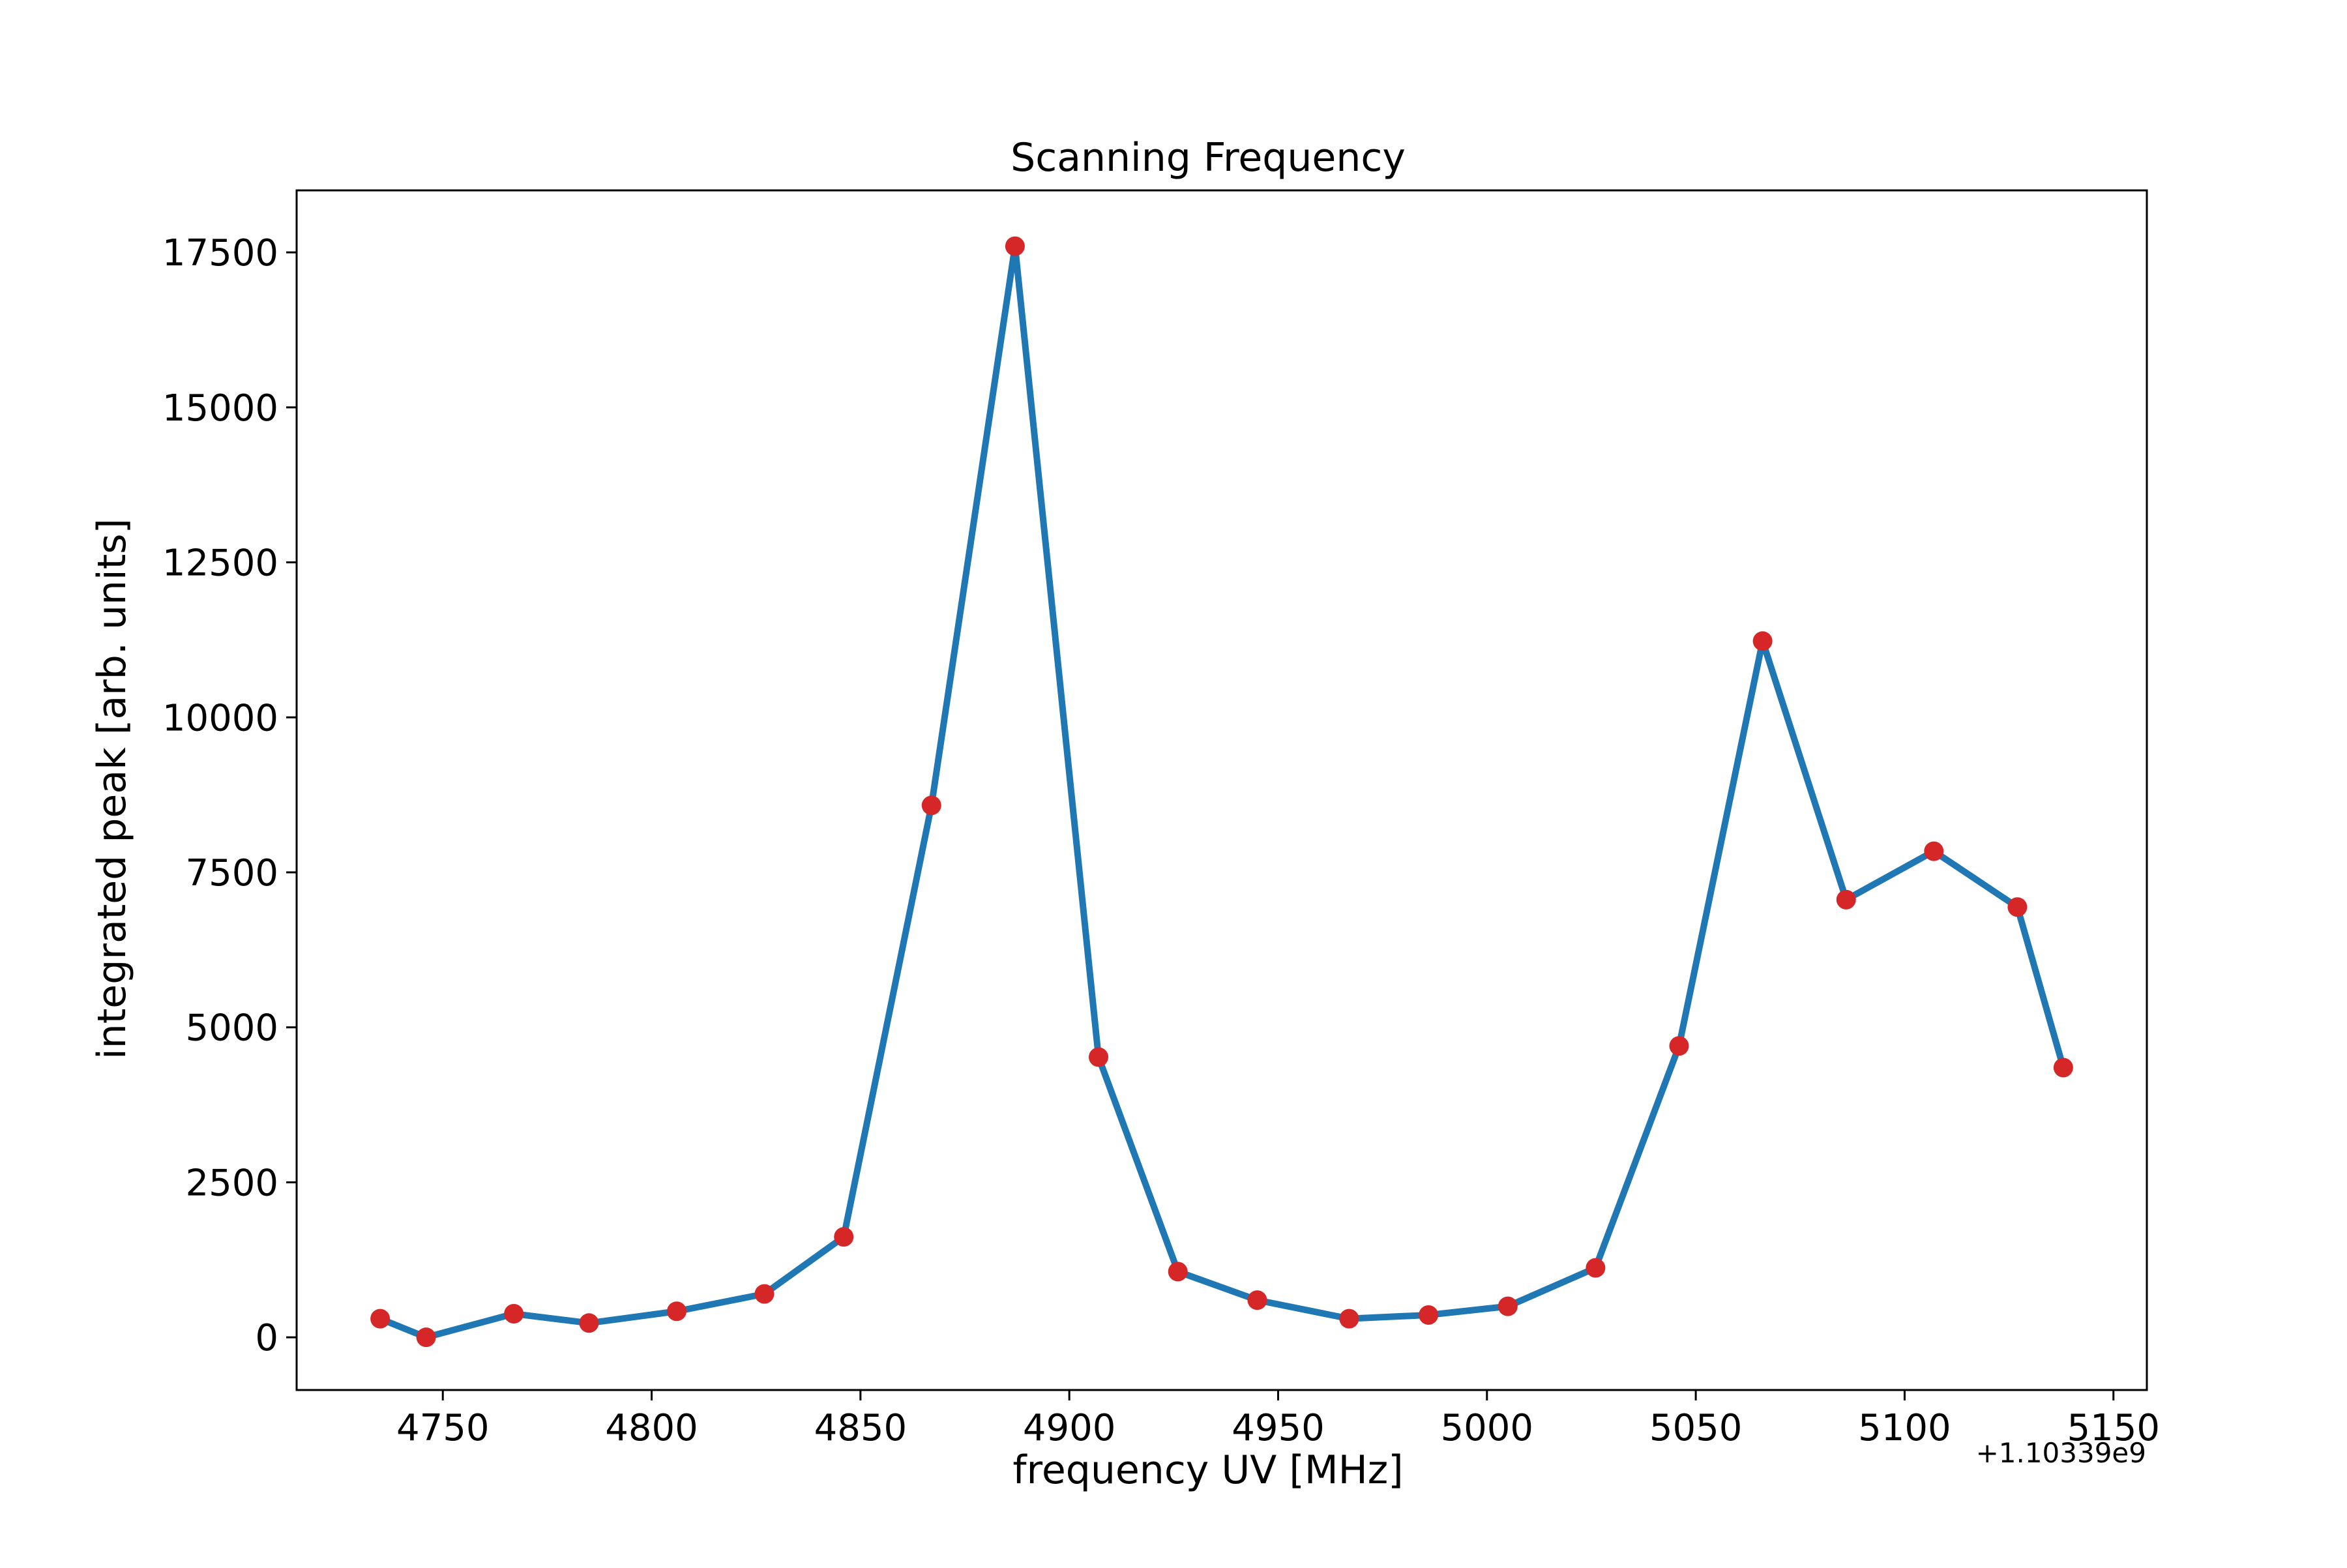  I want to click on y-tick-label: 5000, so click(232, 1028).